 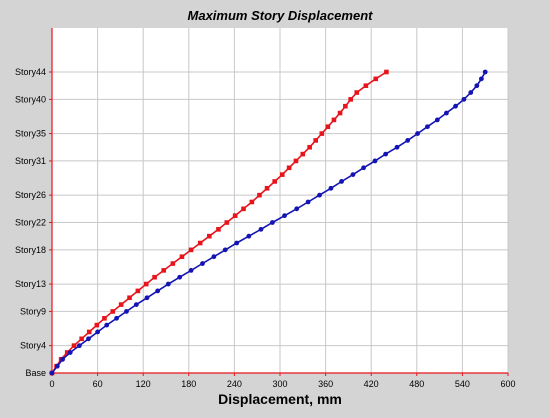 I want to click on x-tick-label: 300, so click(x=279, y=384).